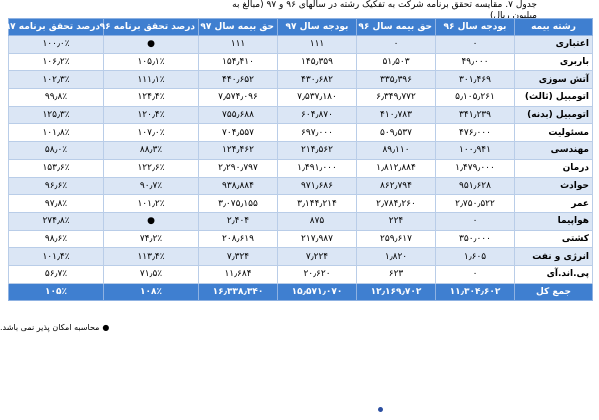  I want to click on table-row: هواپیما ۰ ۲۲۴ ۸۷۵ ۲٫۴۰۴ ● ۲۷۴٫۸٪, so click(300, 221).